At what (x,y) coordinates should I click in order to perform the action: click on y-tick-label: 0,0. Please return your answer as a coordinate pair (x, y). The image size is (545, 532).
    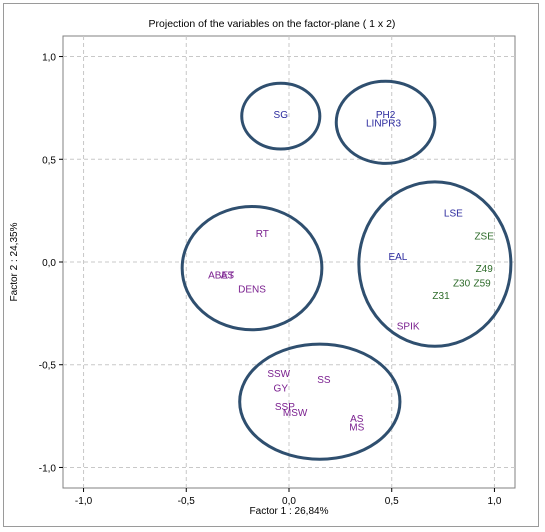
    Looking at the image, I should click on (49, 263).